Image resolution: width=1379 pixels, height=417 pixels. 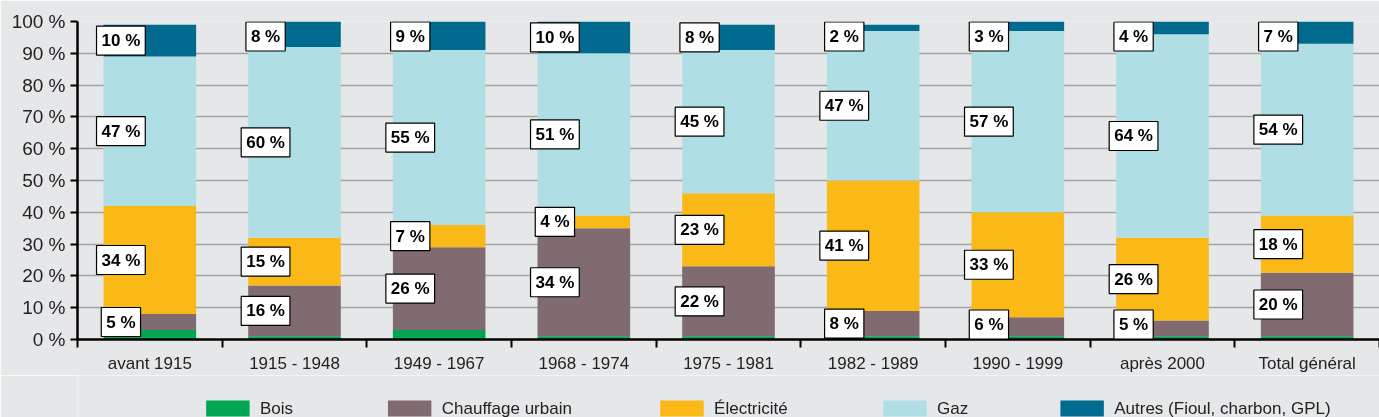 What do you see at coordinates (44, 53) in the screenshot?
I see `y-tick-label: 90 %` at bounding box center [44, 53].